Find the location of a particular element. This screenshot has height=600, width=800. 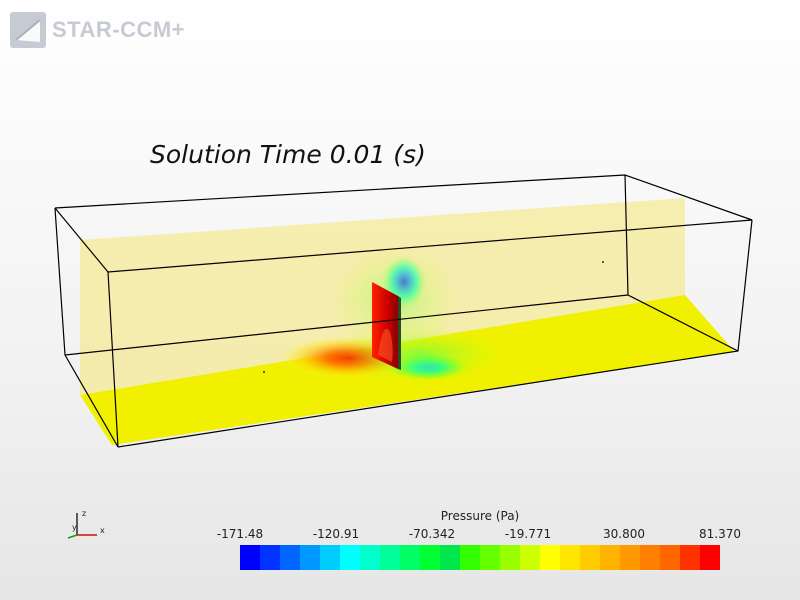

legend-tick-label: 30.800 is located at coordinates (624, 534).